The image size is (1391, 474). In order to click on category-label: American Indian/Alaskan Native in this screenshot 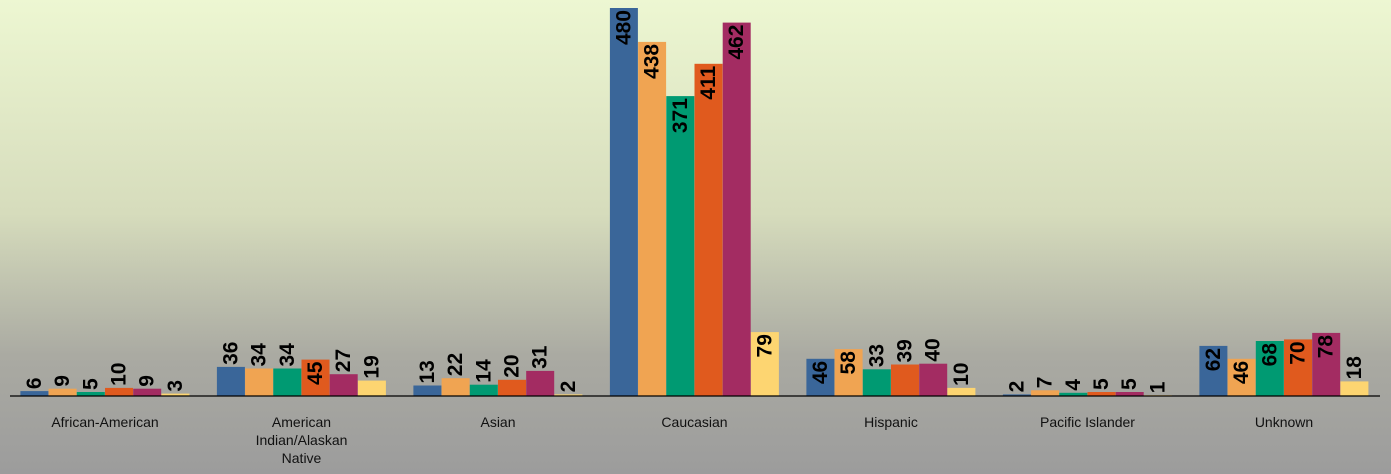, I will do `click(302, 440)`.